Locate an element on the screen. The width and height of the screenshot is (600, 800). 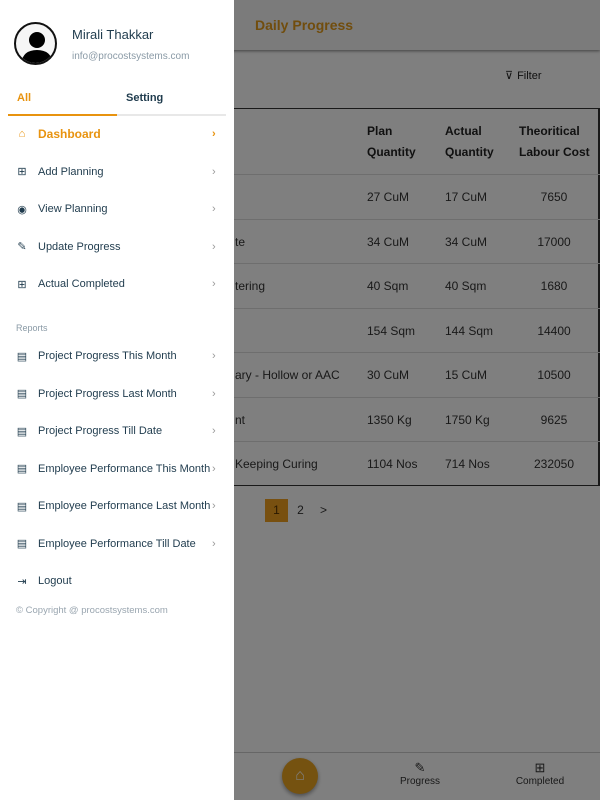
drawer-item-employee-performance-till-date: ▤ Employee Performance Till Date › is located at coordinates (116, 544).